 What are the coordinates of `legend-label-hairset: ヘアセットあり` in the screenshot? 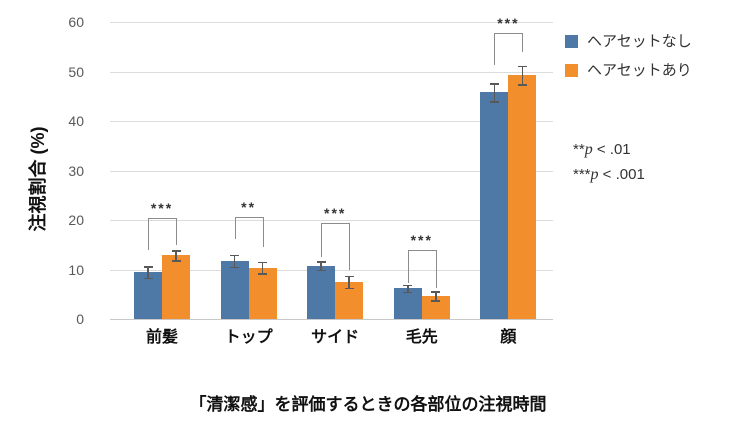 It's located at (639, 70).